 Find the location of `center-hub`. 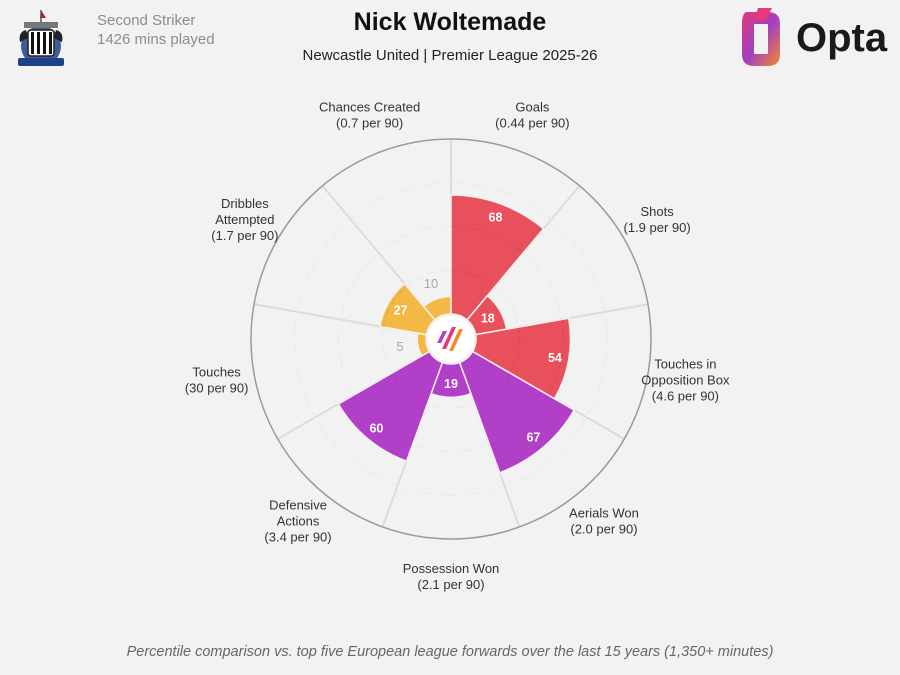

center-hub is located at coordinates (451, 339).